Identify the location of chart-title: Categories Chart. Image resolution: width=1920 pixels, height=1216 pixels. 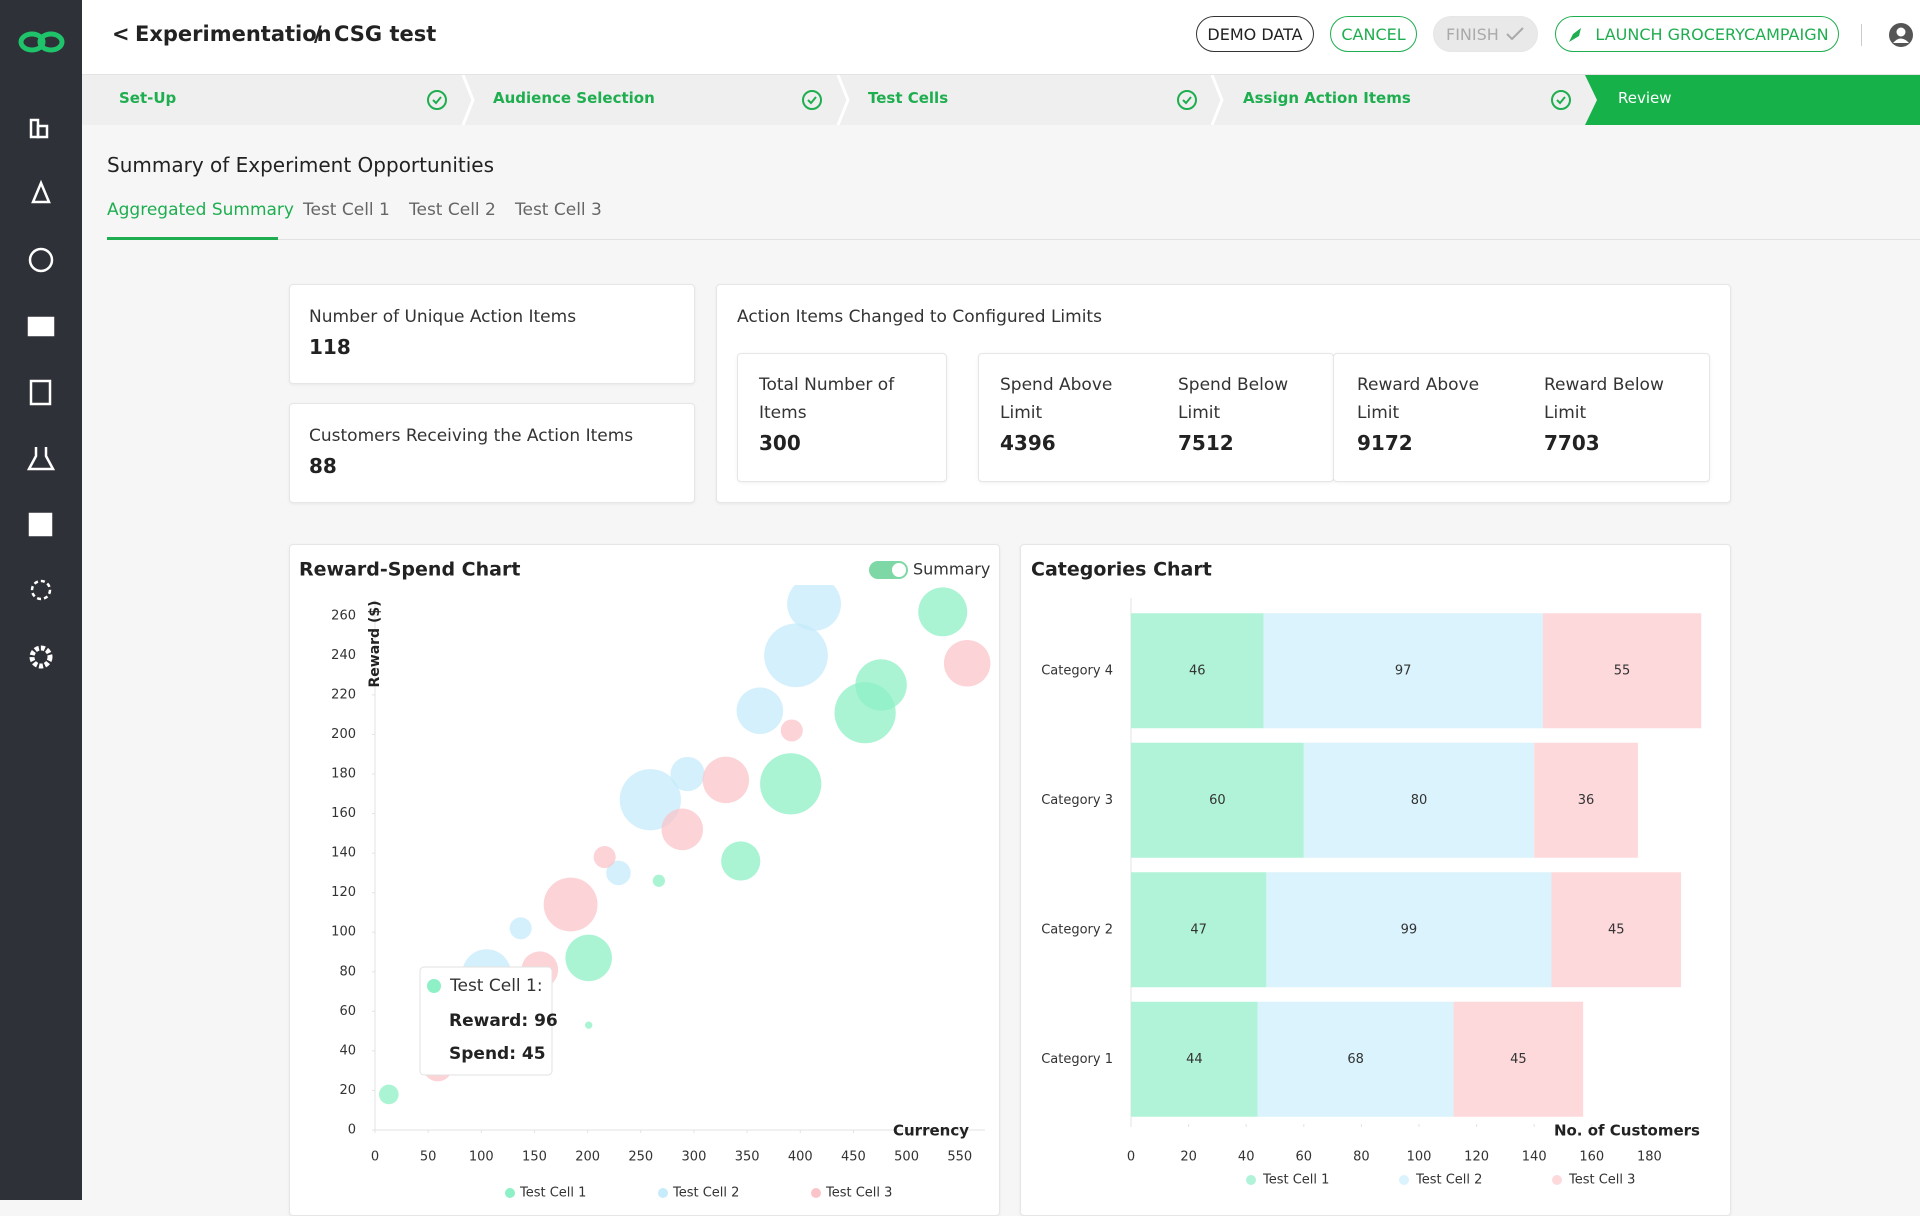
(1121, 570).